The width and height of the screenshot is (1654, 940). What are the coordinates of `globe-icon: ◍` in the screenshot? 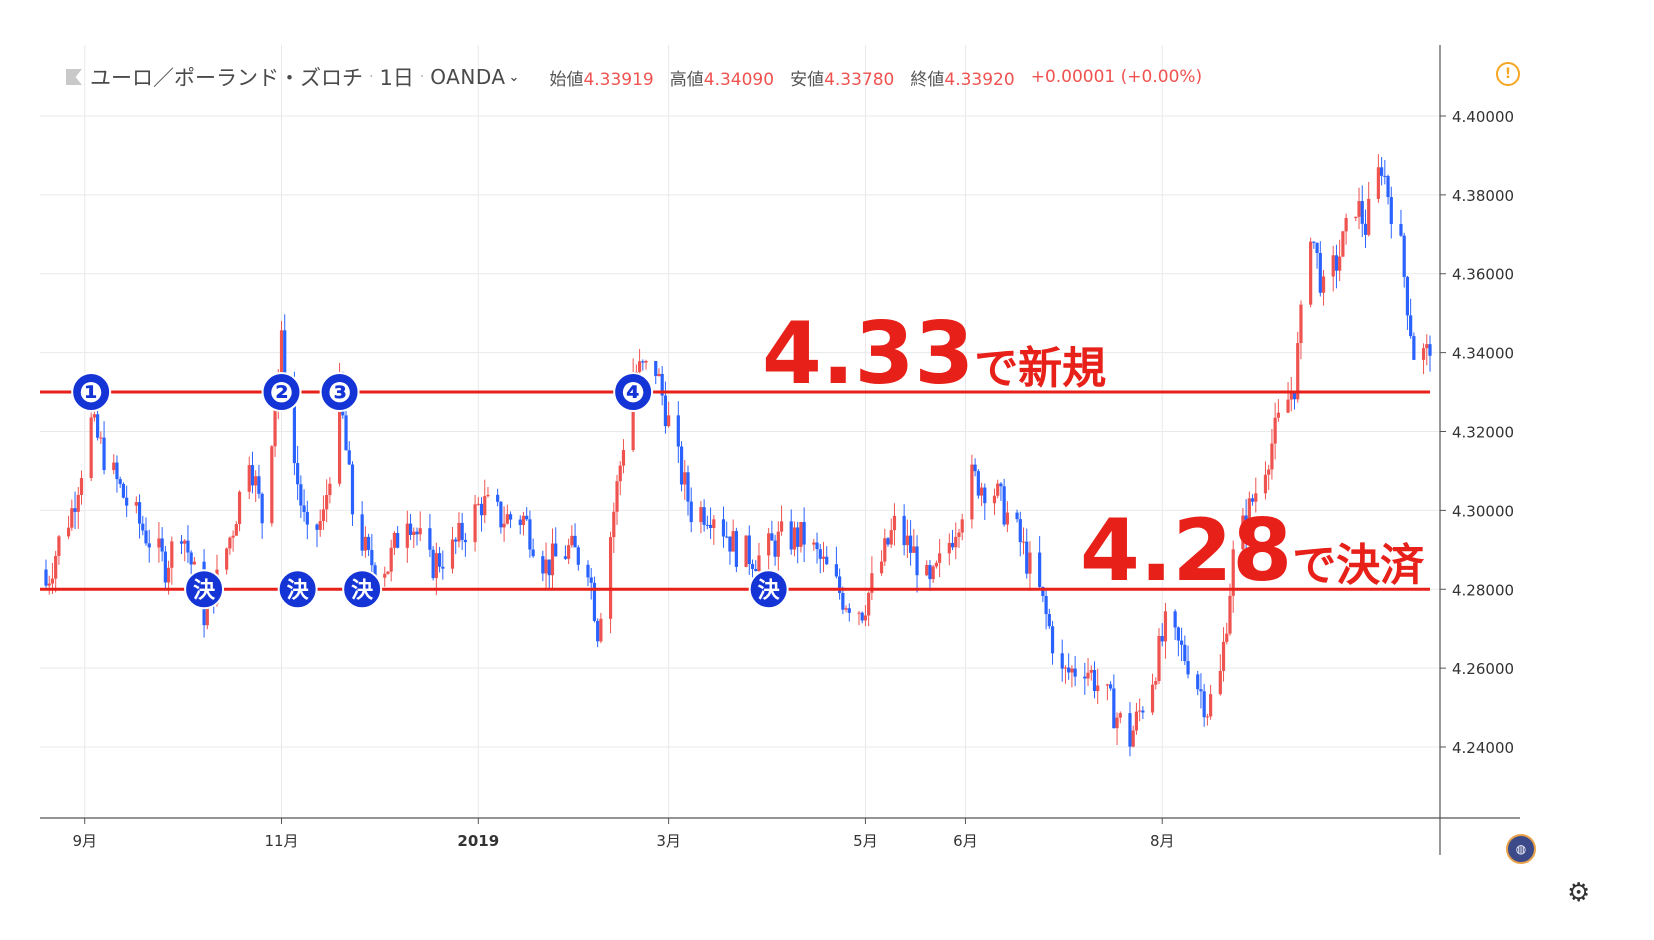 It's located at (1521, 849).